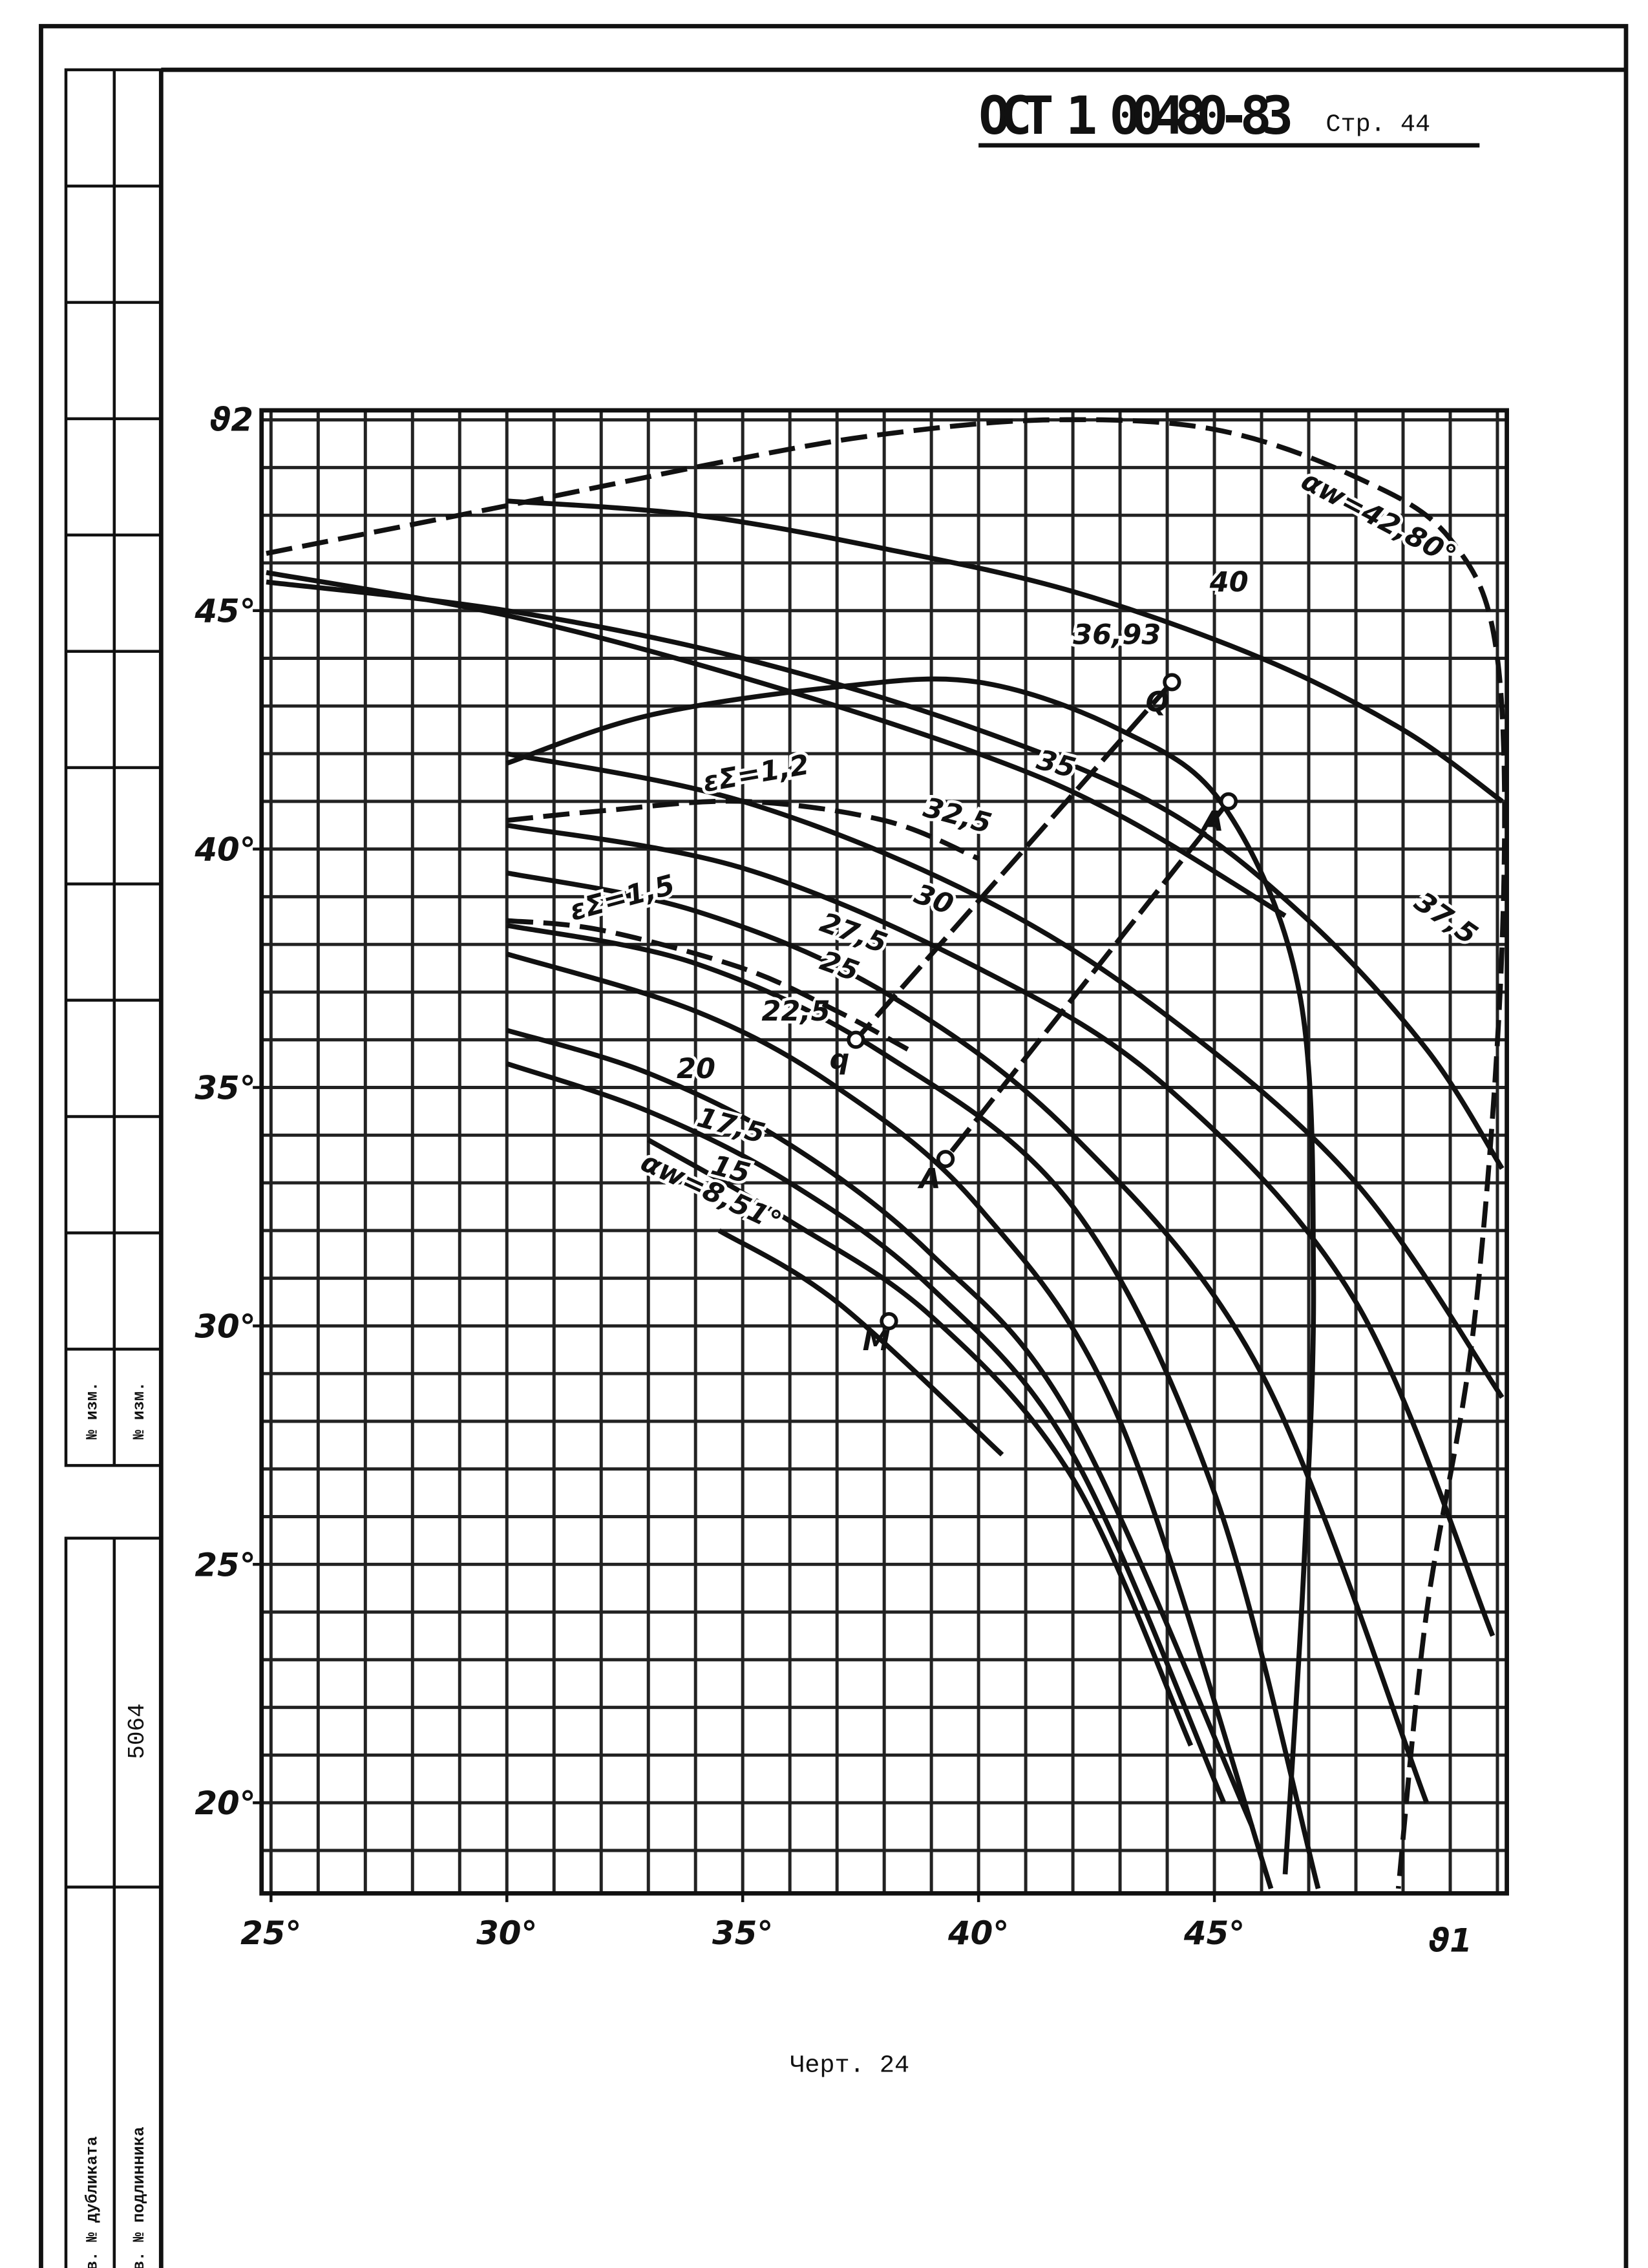 The height and width of the screenshot is (2268, 1648). I want to click on y-tick-label: 30°, so click(225, 1327).